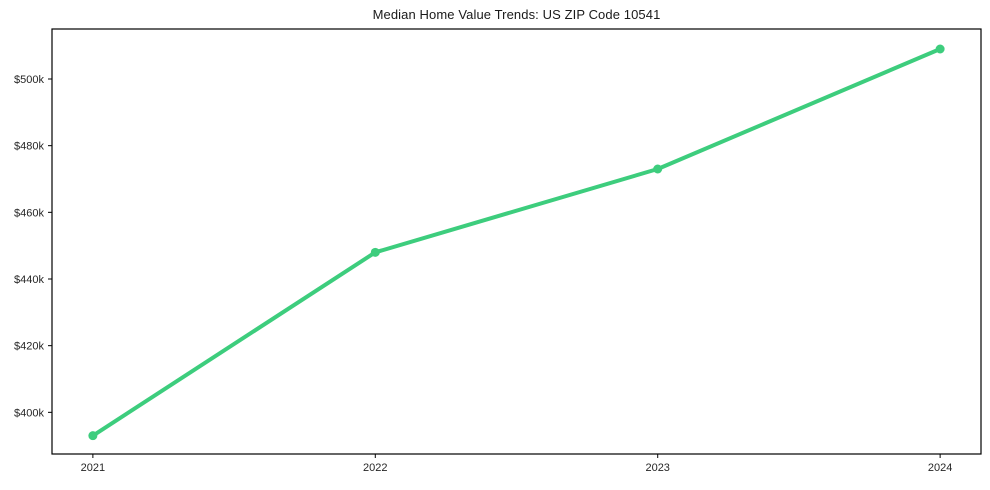 This screenshot has height=490, width=990. What do you see at coordinates (375, 468) in the screenshot?
I see `x-tick-label: 2022` at bounding box center [375, 468].